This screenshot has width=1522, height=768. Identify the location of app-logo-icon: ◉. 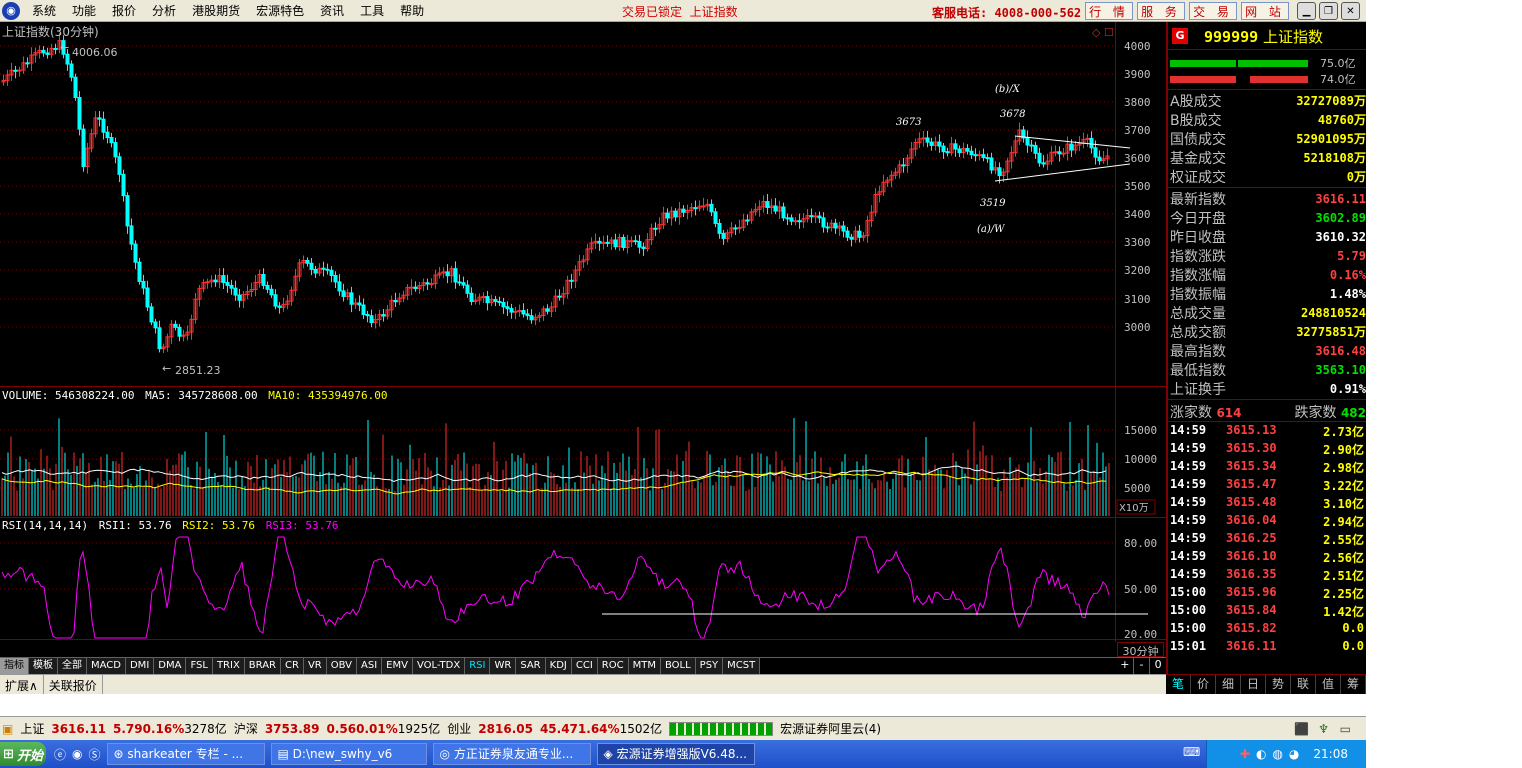
(11, 10).